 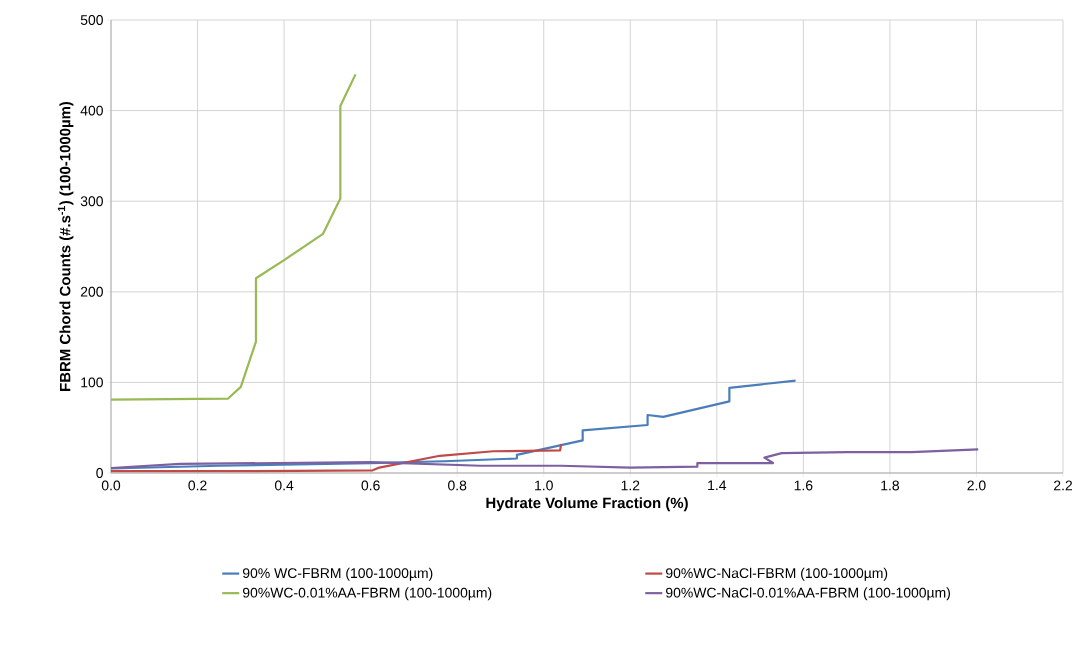 I want to click on x-tick-label: 1.2, so click(x=630, y=485).